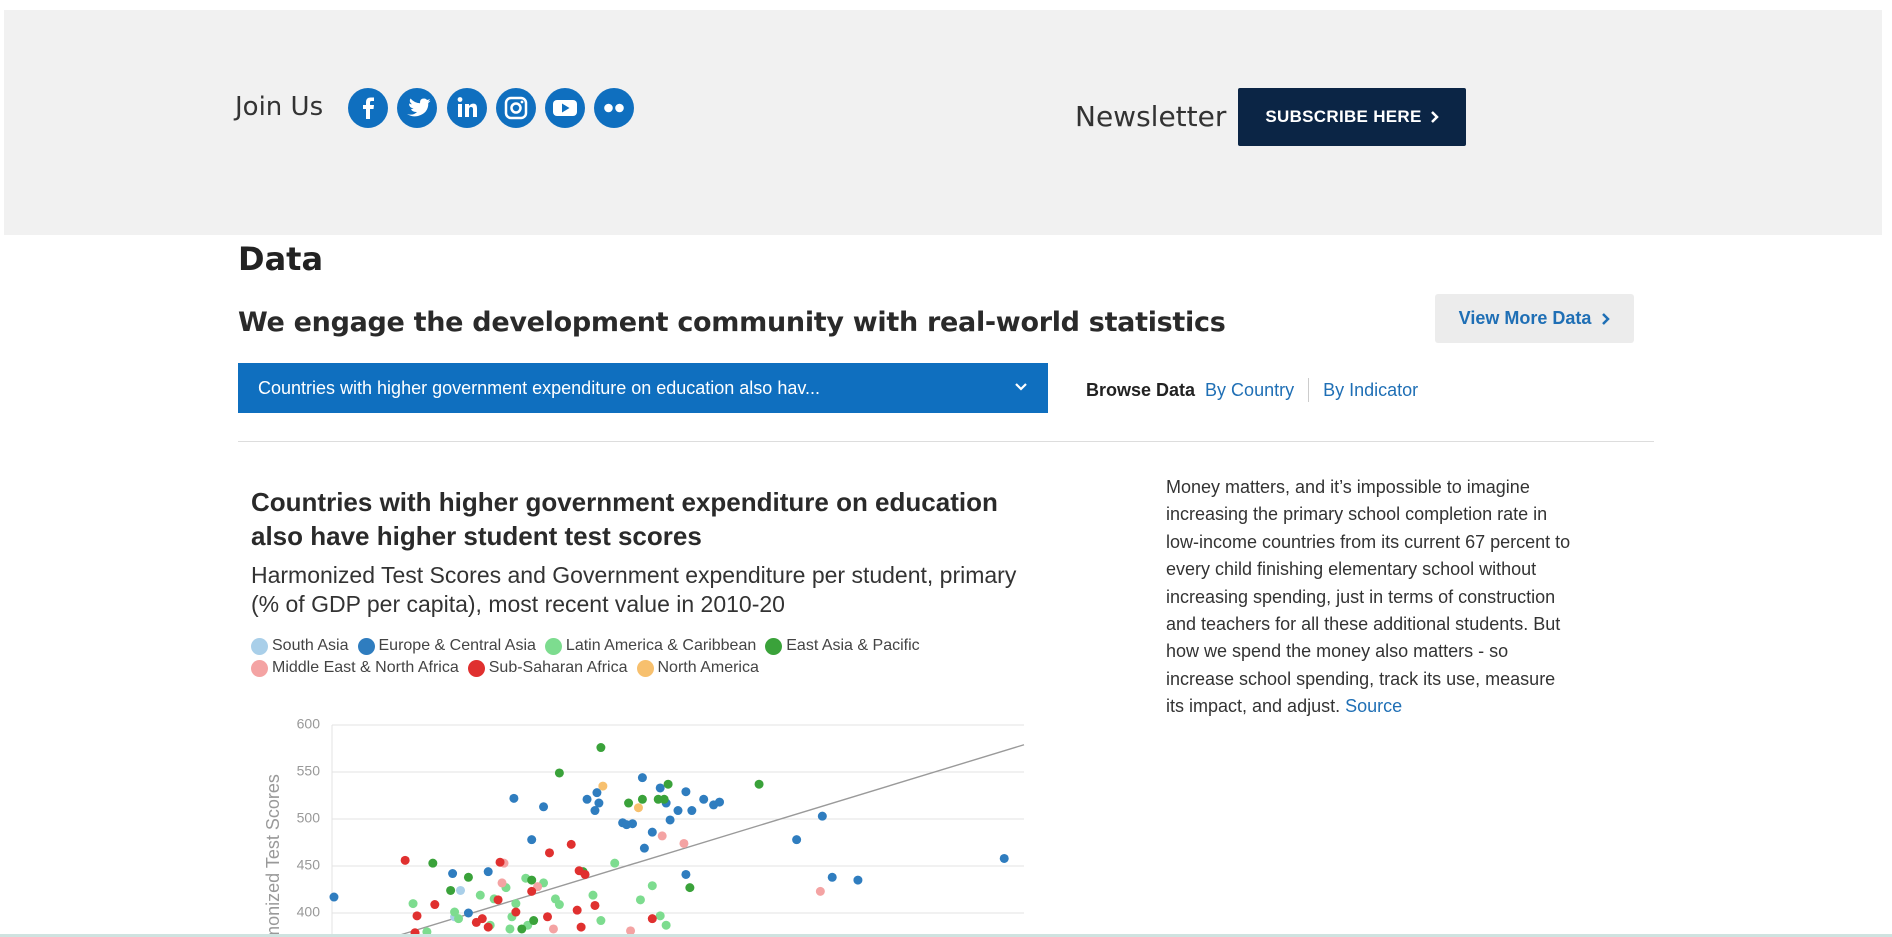 Image resolution: width=1892 pixels, height=937 pixels. Describe the element at coordinates (417, 108) in the screenshot. I see `twitter-icon` at that location.